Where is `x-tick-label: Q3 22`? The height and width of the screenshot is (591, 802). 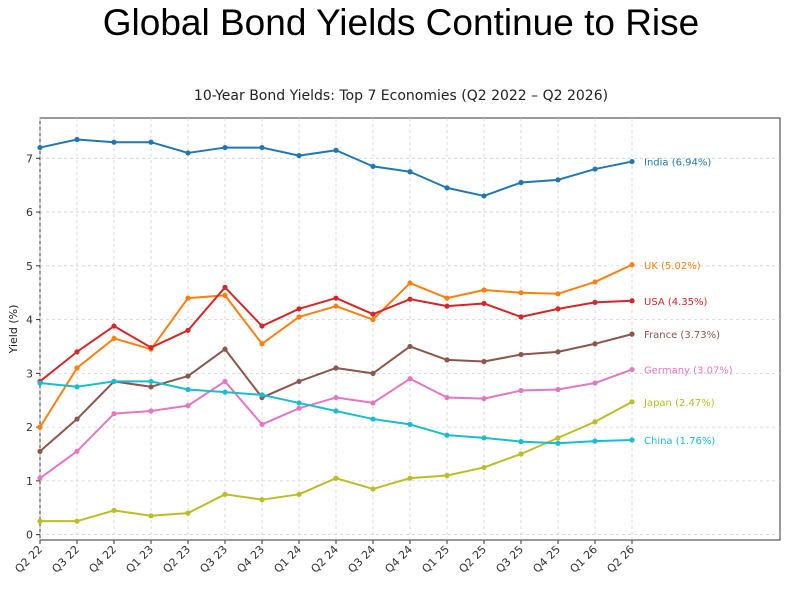 x-tick-label: Q3 22 is located at coordinates (65, 559).